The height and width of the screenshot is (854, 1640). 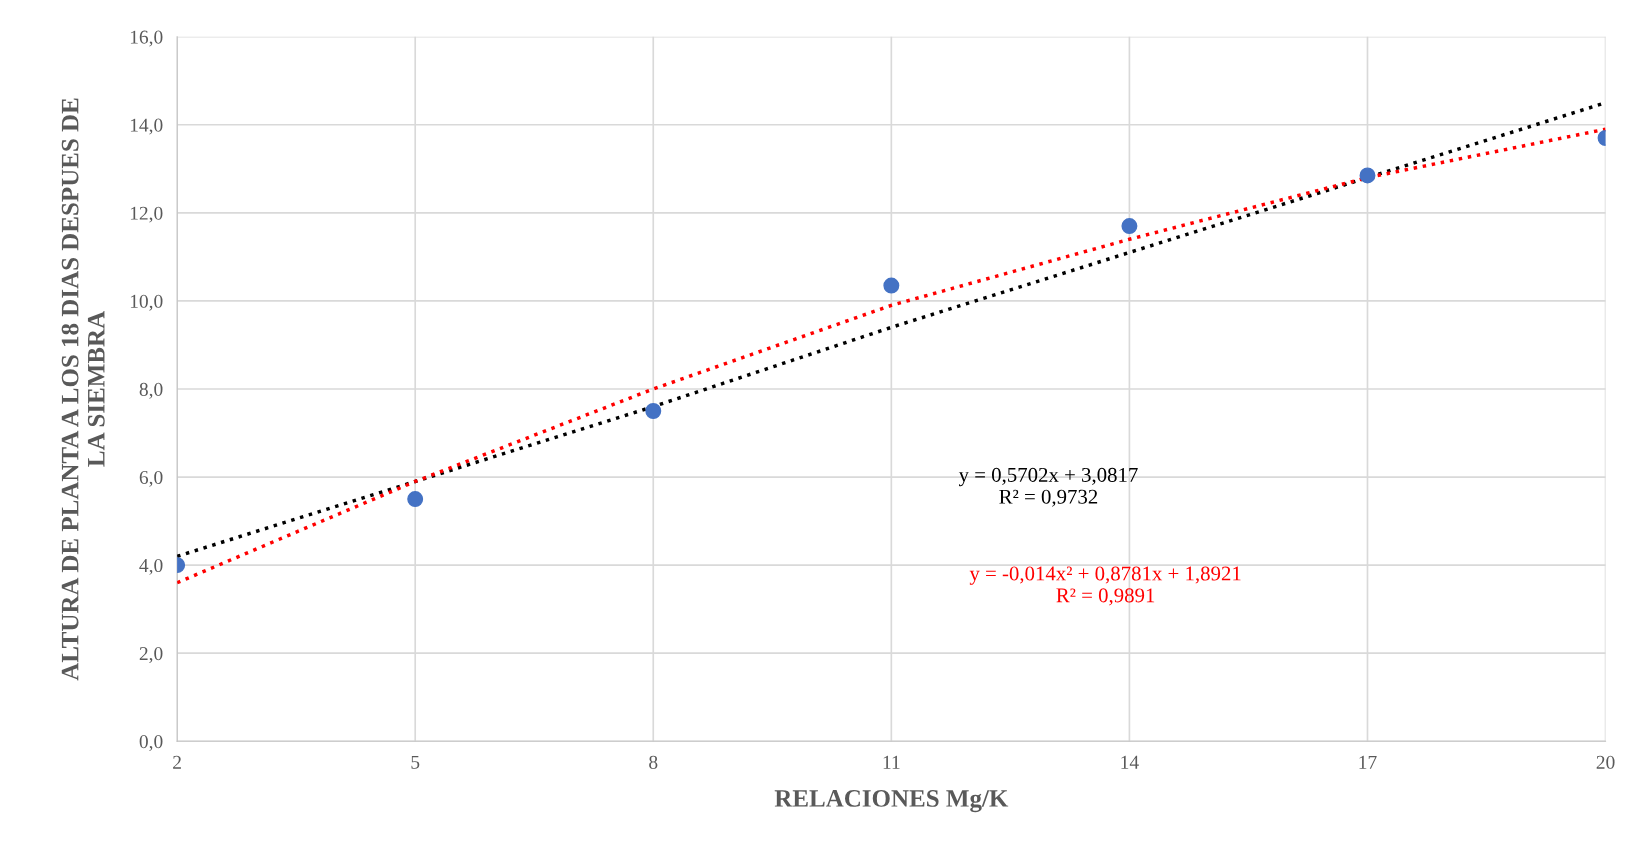 I want to click on y-tick-label: 8,0, so click(x=151, y=390).